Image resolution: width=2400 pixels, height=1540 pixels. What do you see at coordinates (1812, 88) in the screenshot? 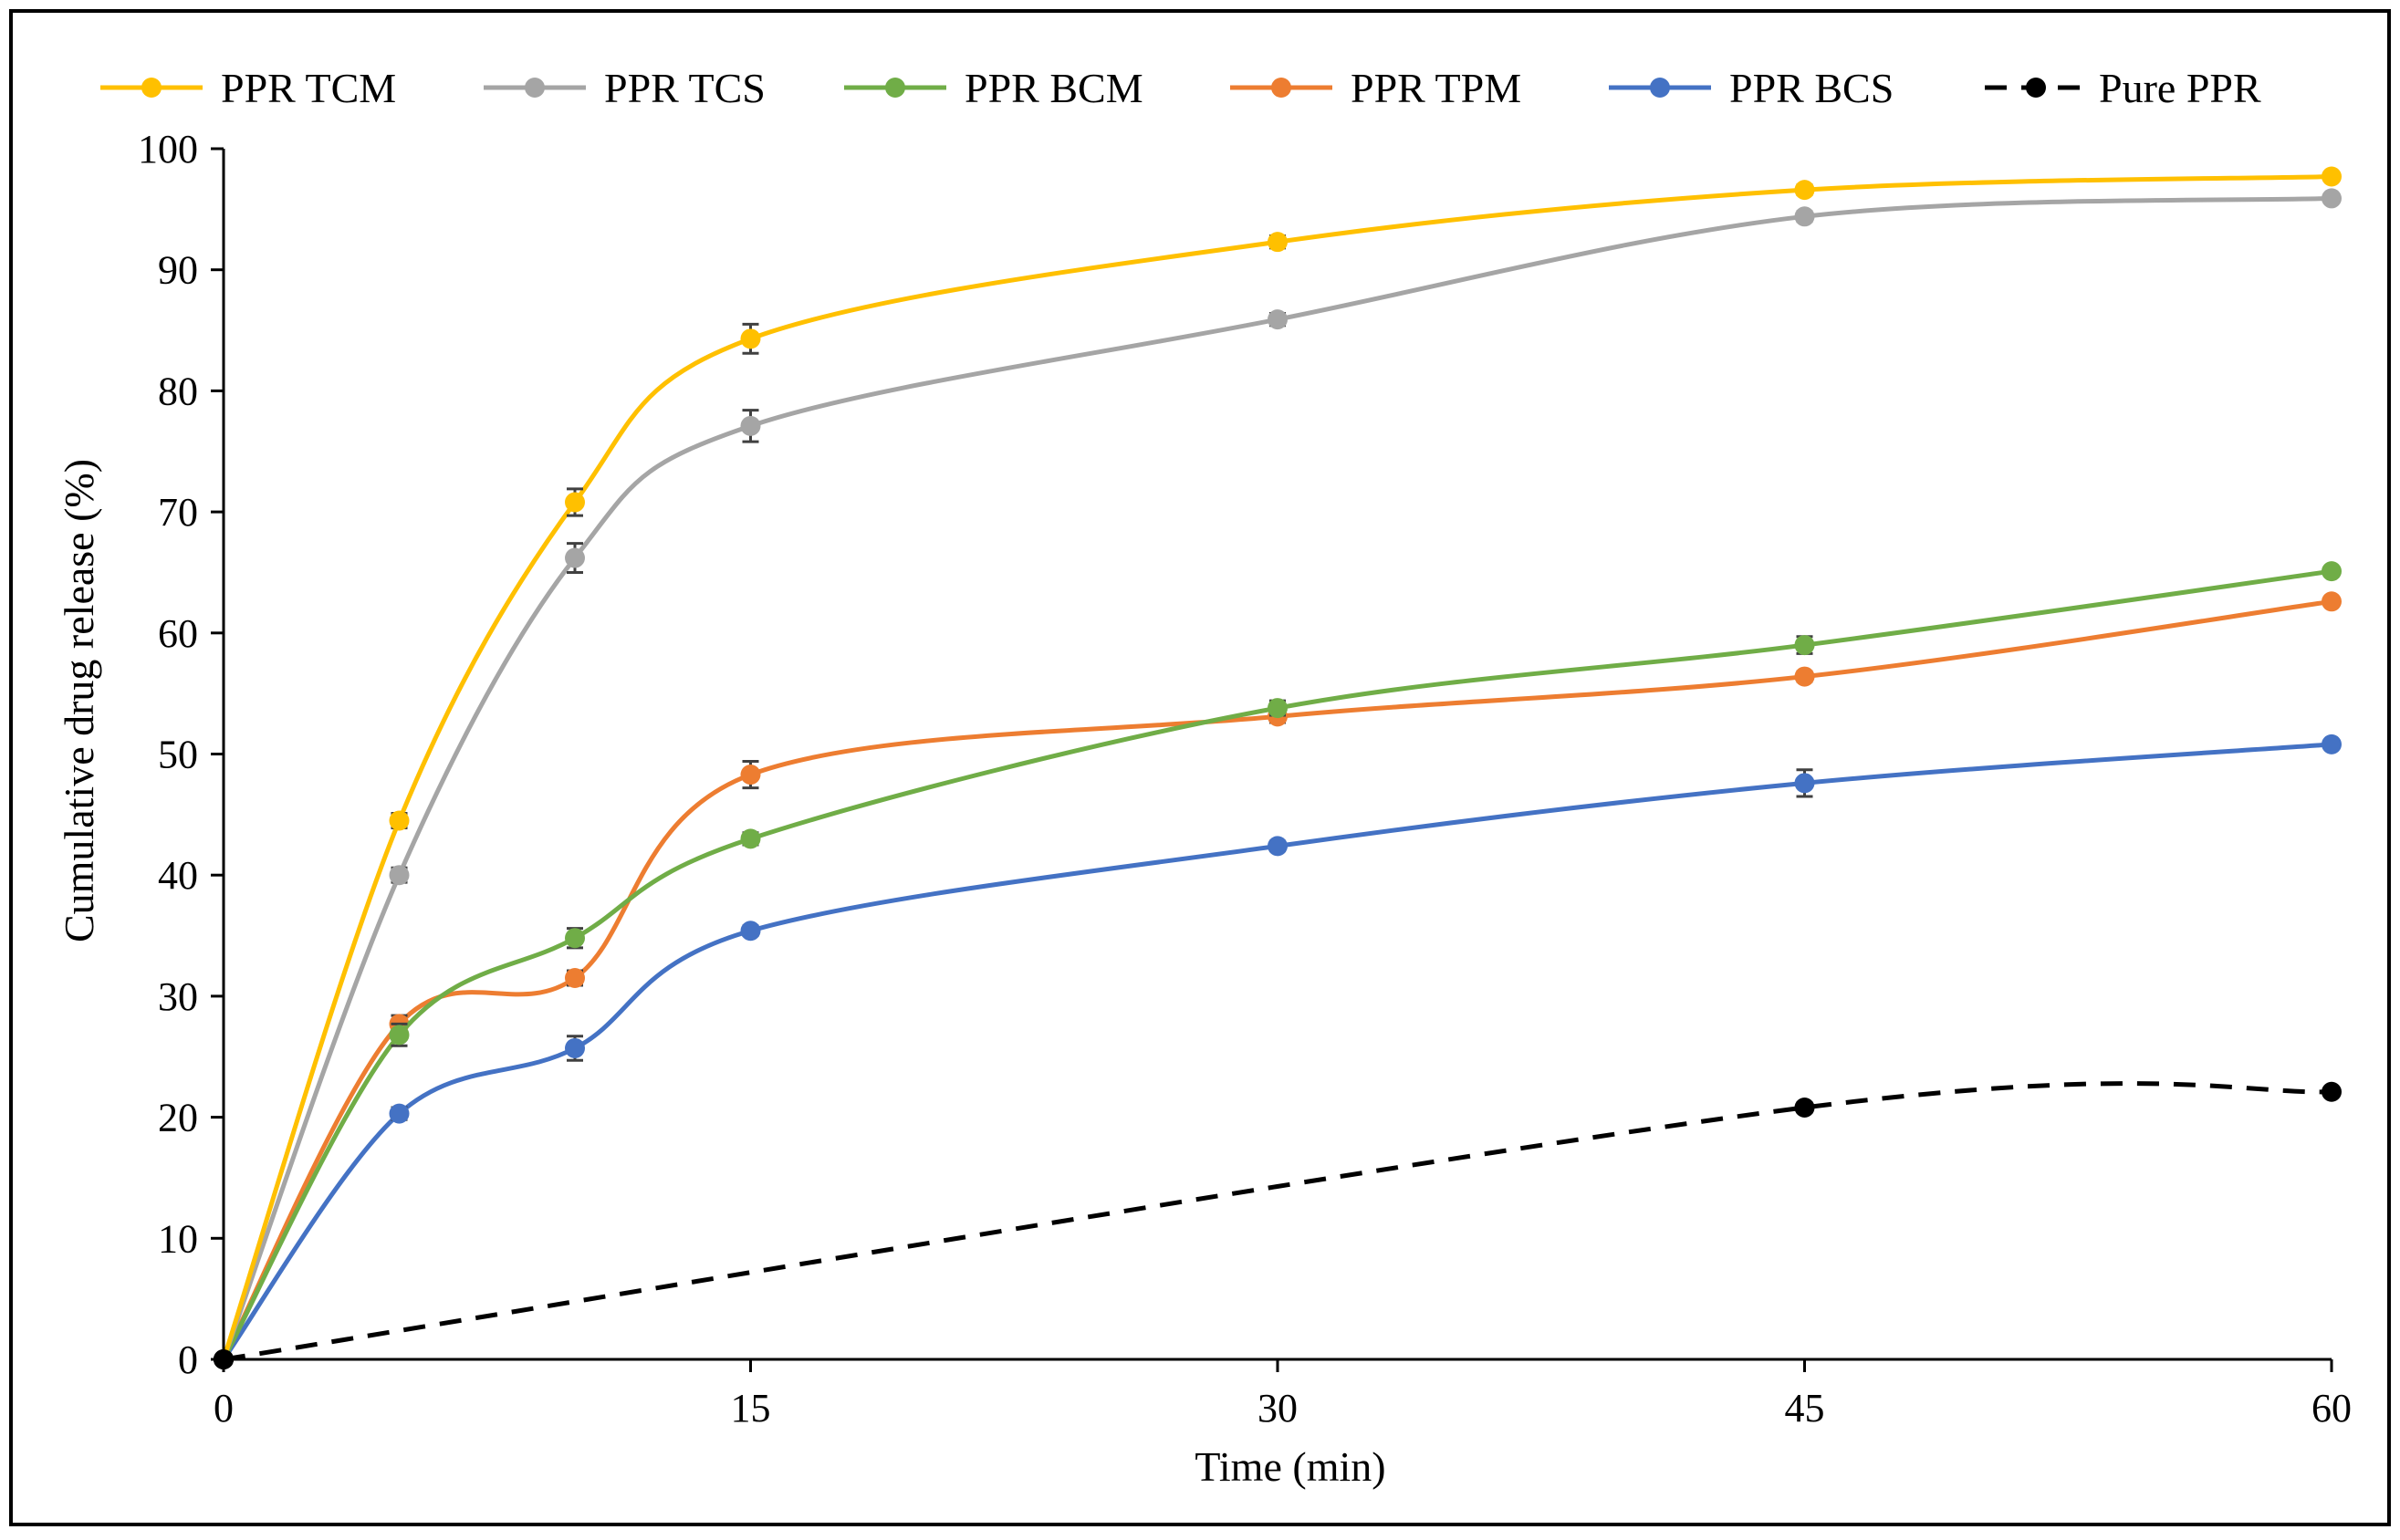
I see `legend-label: PPR BCS` at bounding box center [1812, 88].